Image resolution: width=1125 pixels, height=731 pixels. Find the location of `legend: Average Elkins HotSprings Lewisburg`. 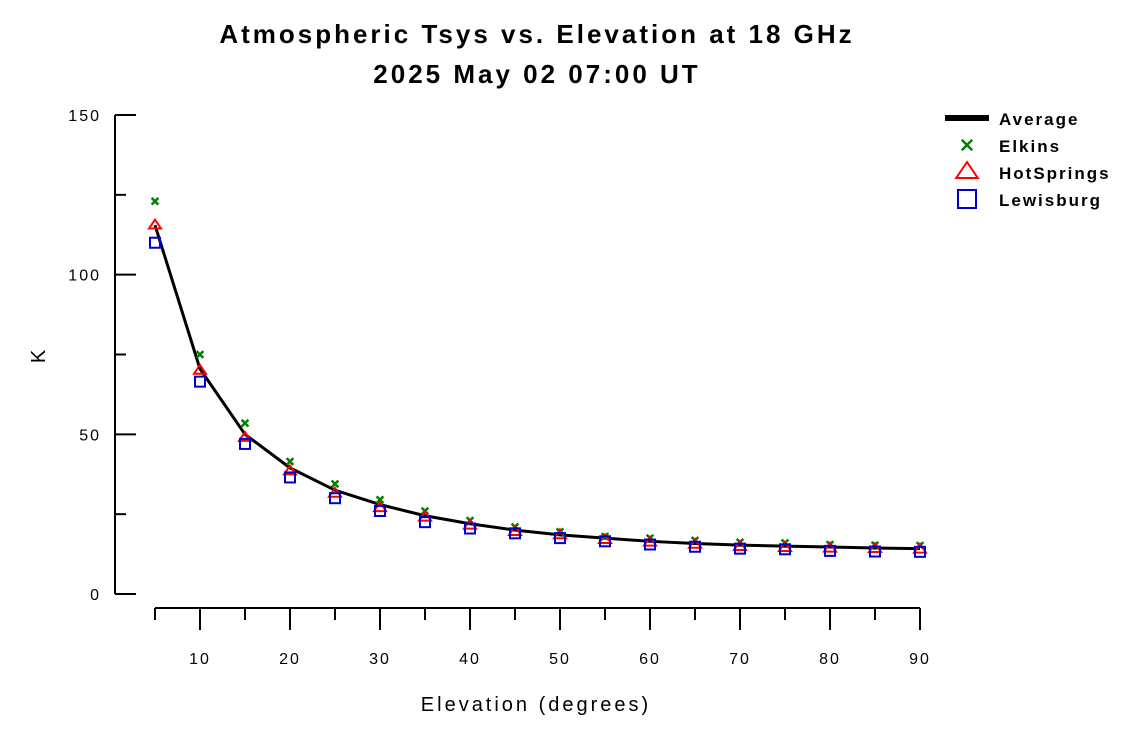

legend: Average Elkins HotSprings Lewisburg is located at coordinates (1028, 160).